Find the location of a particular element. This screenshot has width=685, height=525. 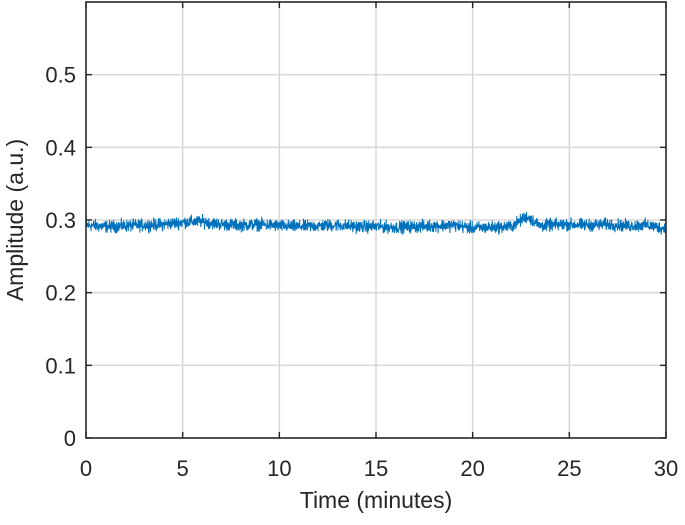

x-tick-label: 5 is located at coordinates (183, 468).